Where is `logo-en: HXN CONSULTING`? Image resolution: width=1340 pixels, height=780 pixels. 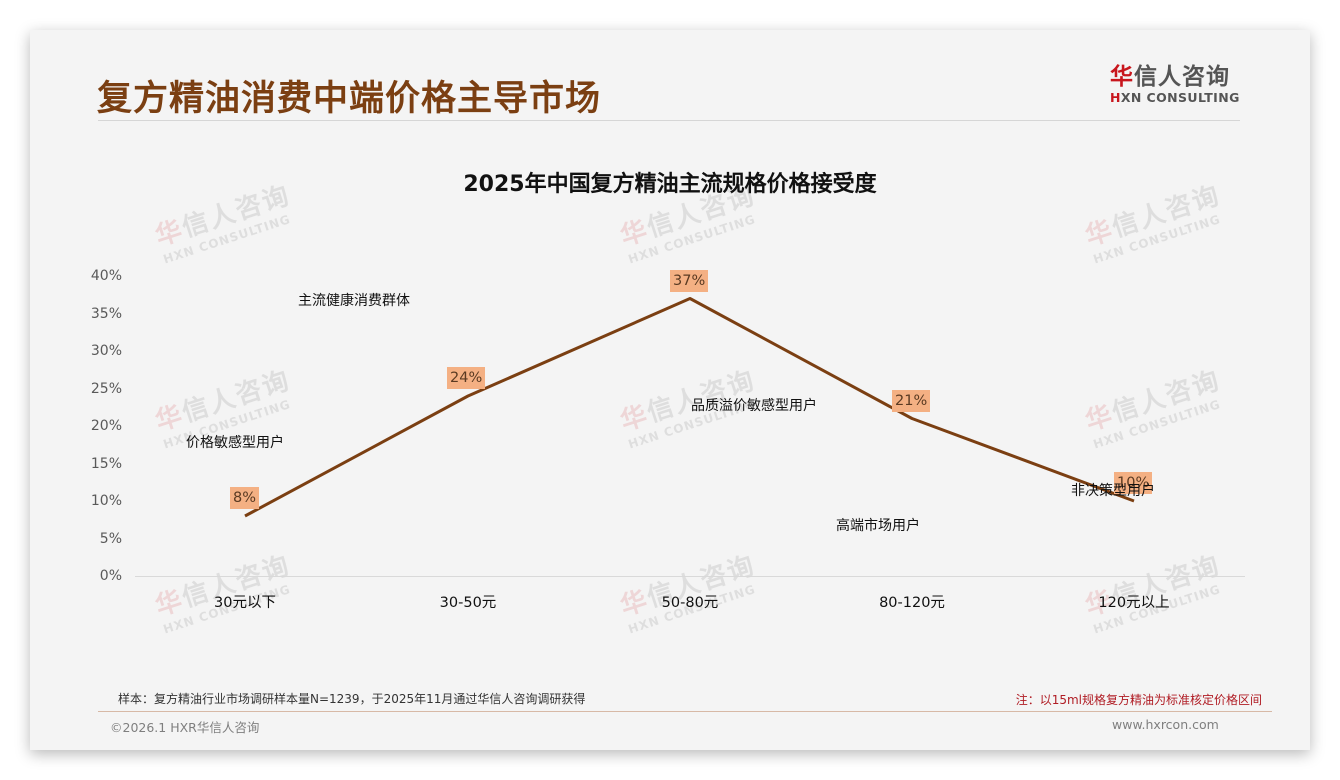 logo-en: HXN CONSULTING is located at coordinates (1177, 98).